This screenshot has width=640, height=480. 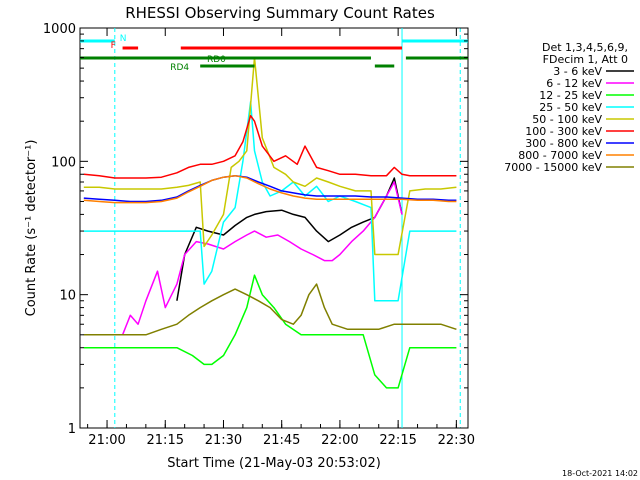 I want to click on annotation-label-rd4: RD4, so click(x=179, y=68).